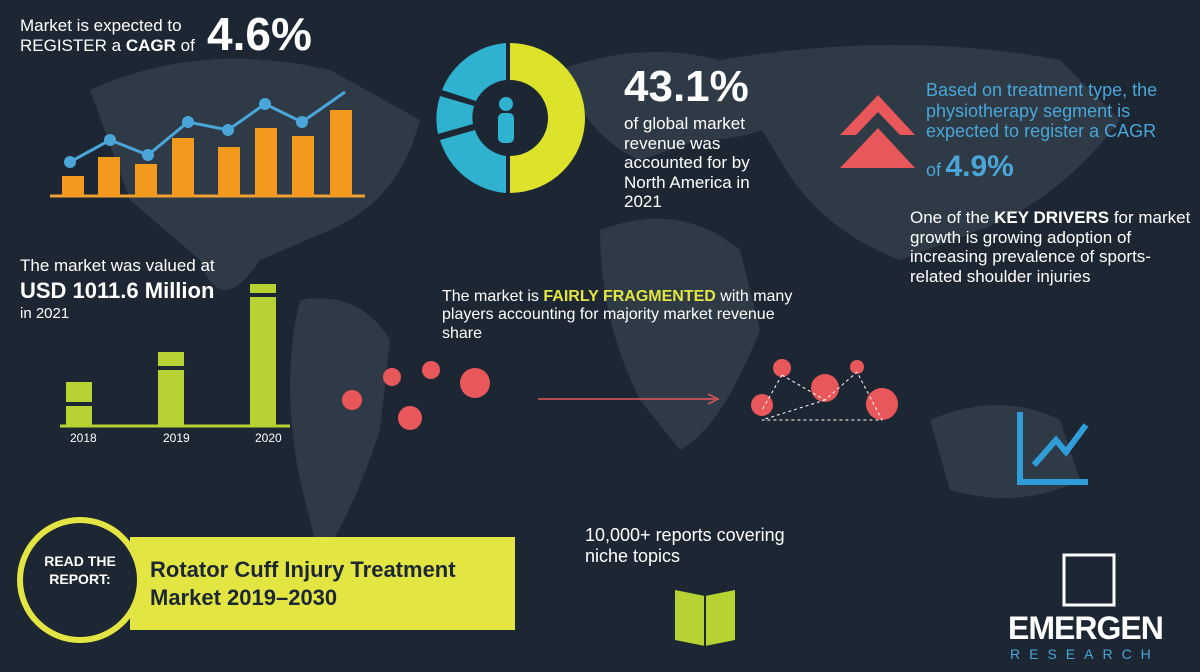 The width and height of the screenshot is (1200, 672). What do you see at coordinates (71, 45) in the screenshot?
I see `text: REGISTER a` at bounding box center [71, 45].